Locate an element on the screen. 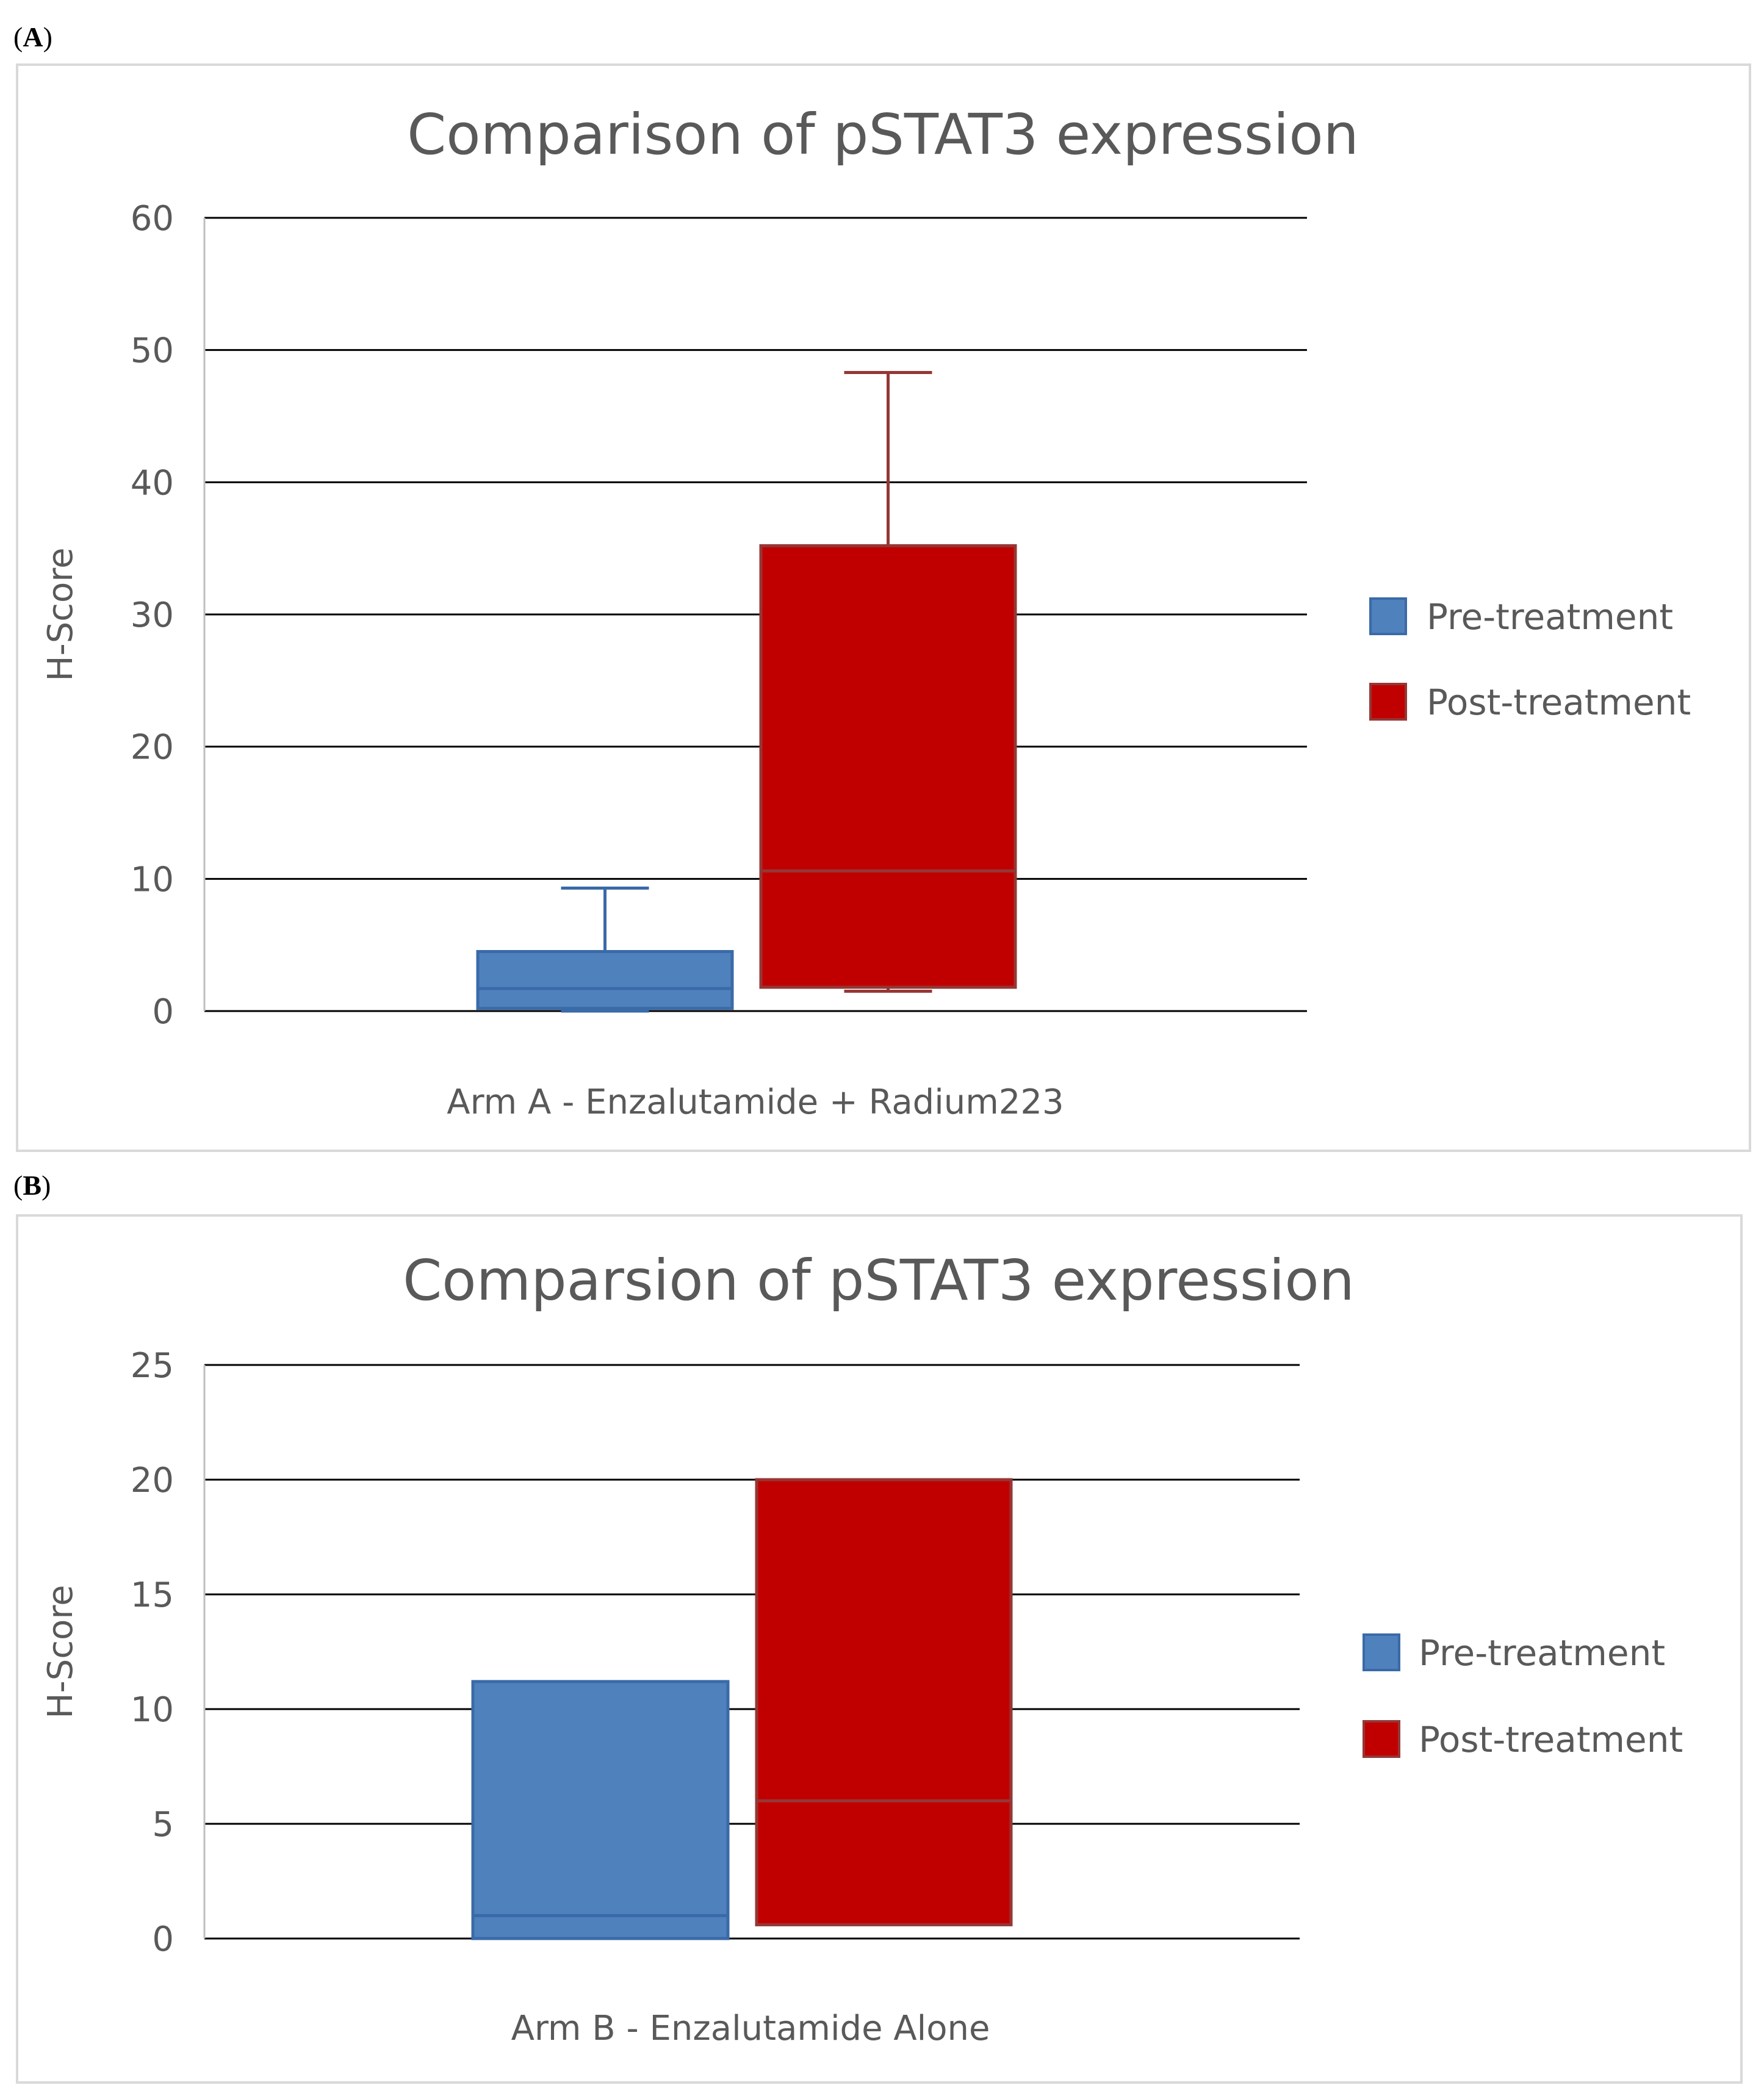 The image size is (1764, 2099). x-axis-label: Arm A - Enzalutamide + Radium223 is located at coordinates (755, 1102).